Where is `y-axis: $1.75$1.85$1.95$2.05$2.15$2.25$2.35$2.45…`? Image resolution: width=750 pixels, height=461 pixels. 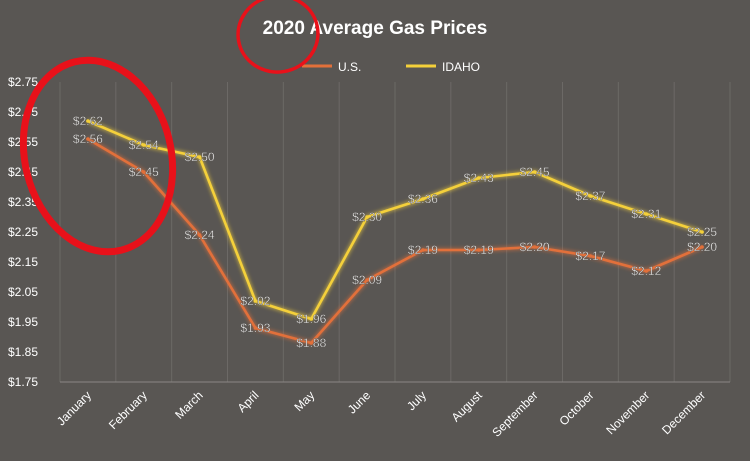 y-axis: $1.75$1.85$1.95$2.05$2.15$2.25$2.35$2.45… is located at coordinates (23, 232).